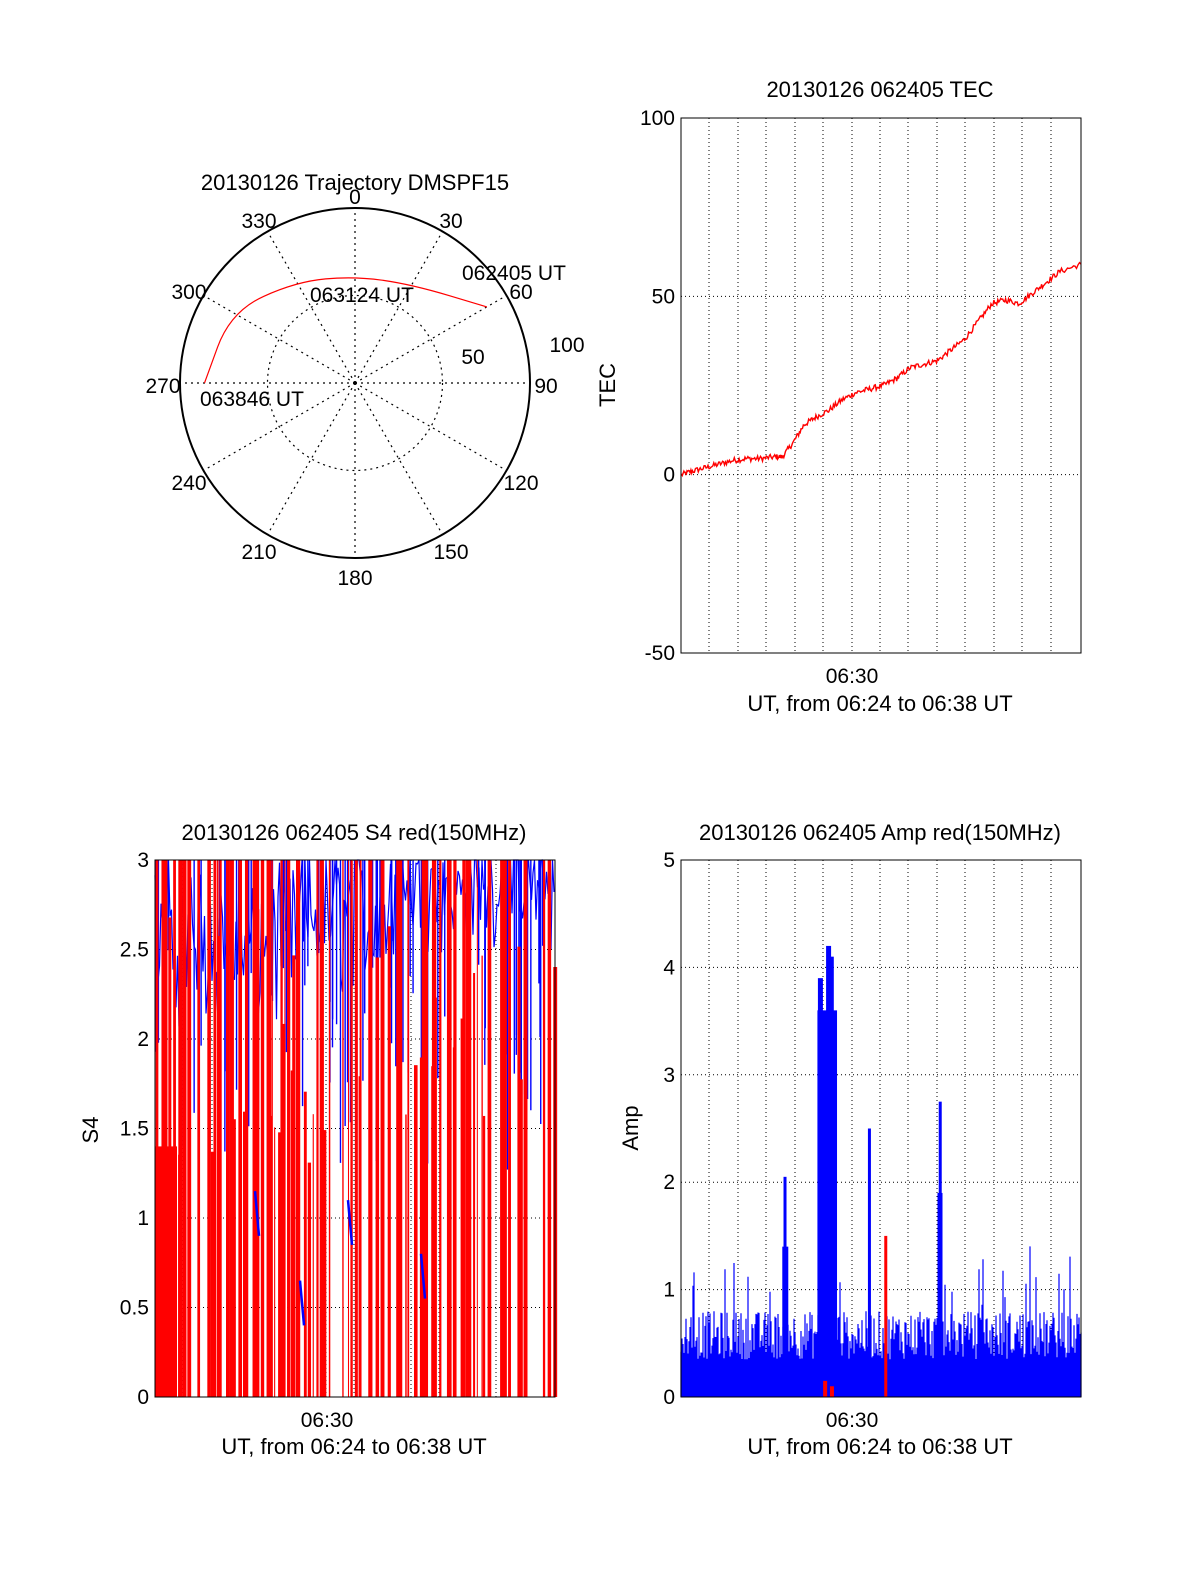 This screenshot has height=1575, width=1200. What do you see at coordinates (143, 1397) in the screenshot?
I see `s4-ytick-label: 0` at bounding box center [143, 1397].